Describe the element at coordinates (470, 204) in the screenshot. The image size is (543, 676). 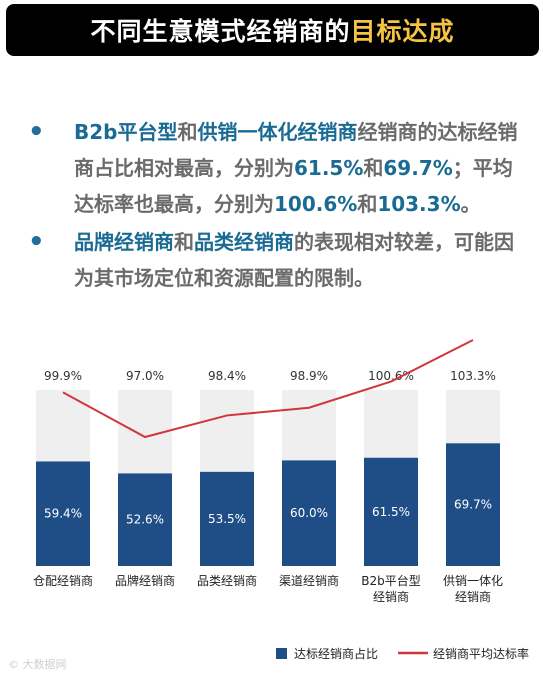
I see `body-text: 。` at that location.